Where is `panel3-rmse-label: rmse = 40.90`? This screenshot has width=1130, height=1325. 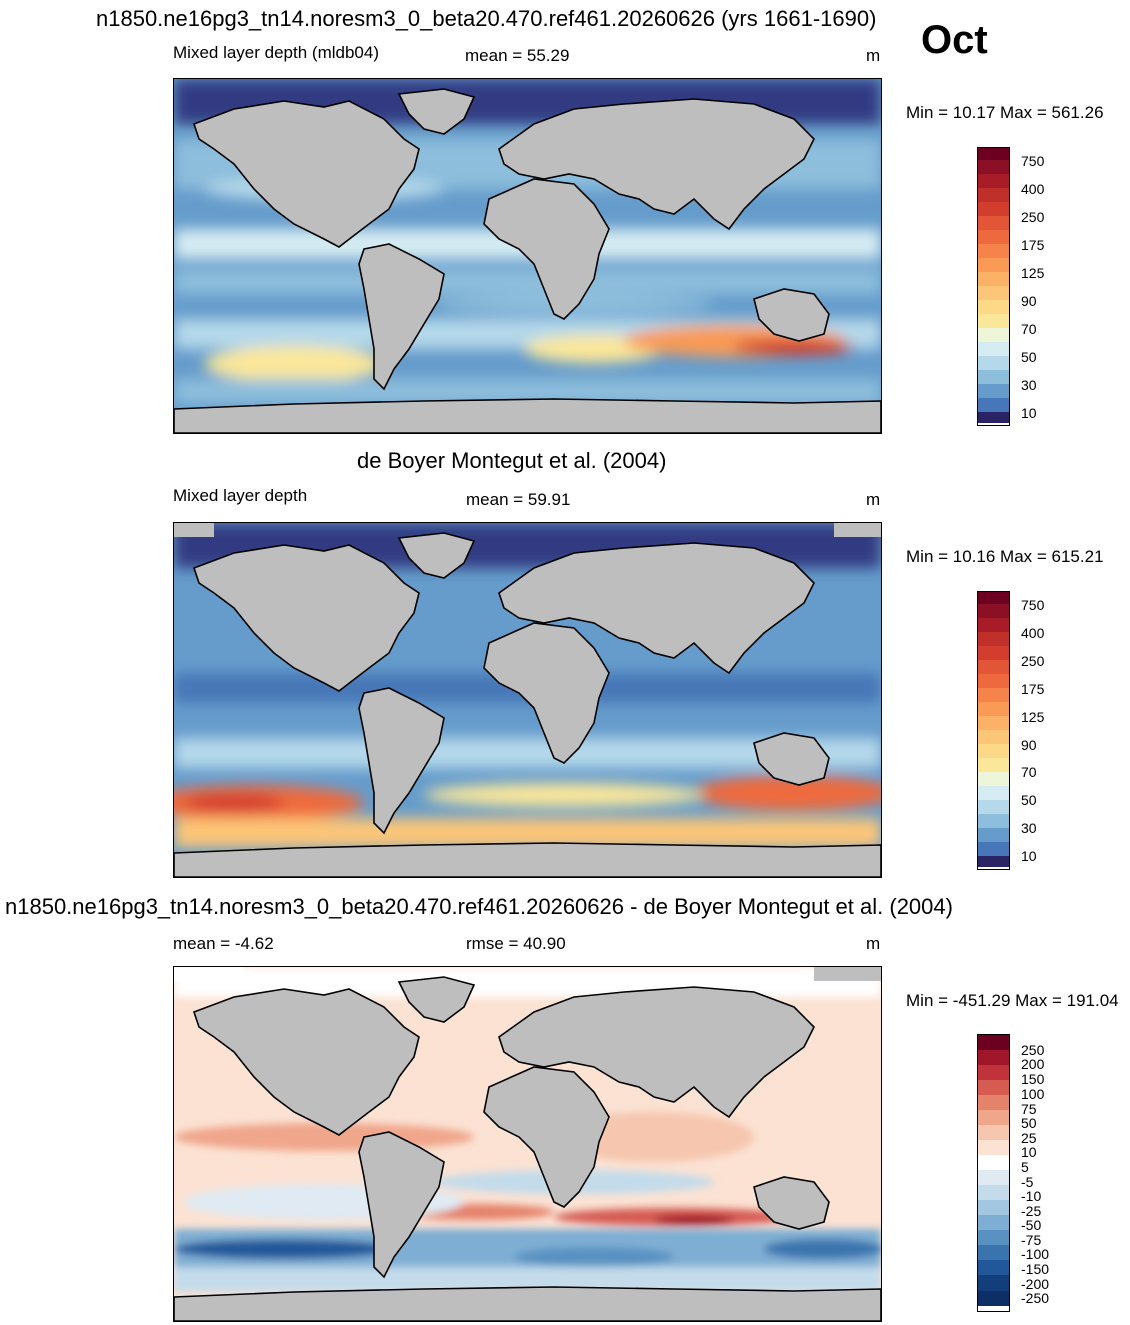 panel3-rmse-label: rmse = 40.90 is located at coordinates (516, 943).